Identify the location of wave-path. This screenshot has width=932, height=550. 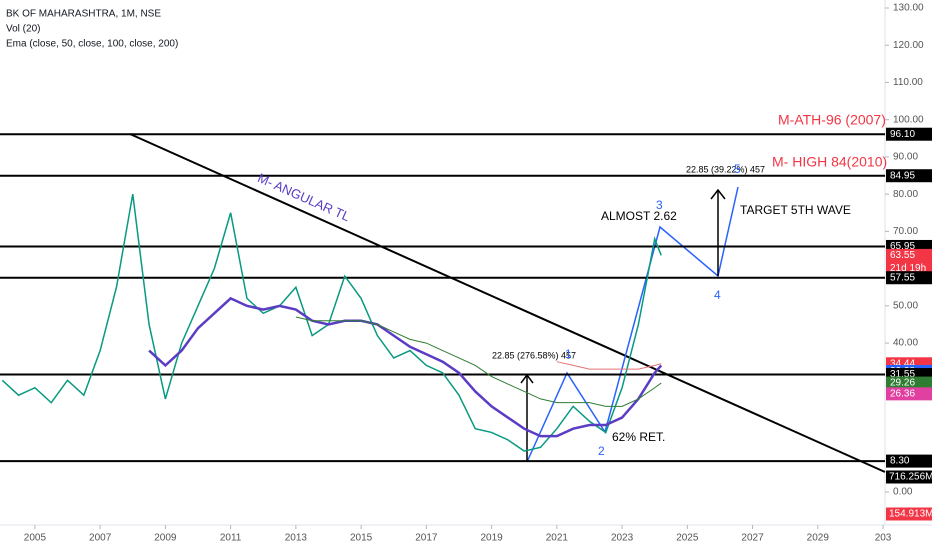
(632, 324).